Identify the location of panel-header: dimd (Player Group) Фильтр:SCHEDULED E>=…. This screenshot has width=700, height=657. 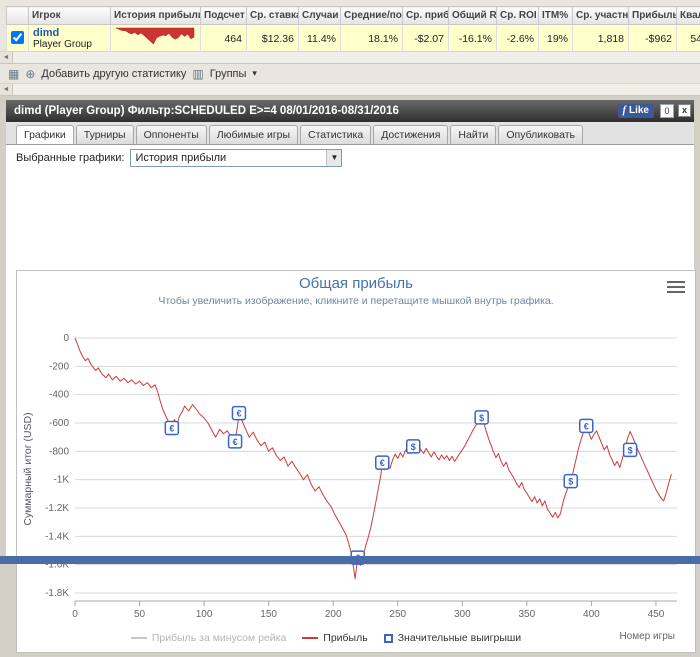
(350, 111).